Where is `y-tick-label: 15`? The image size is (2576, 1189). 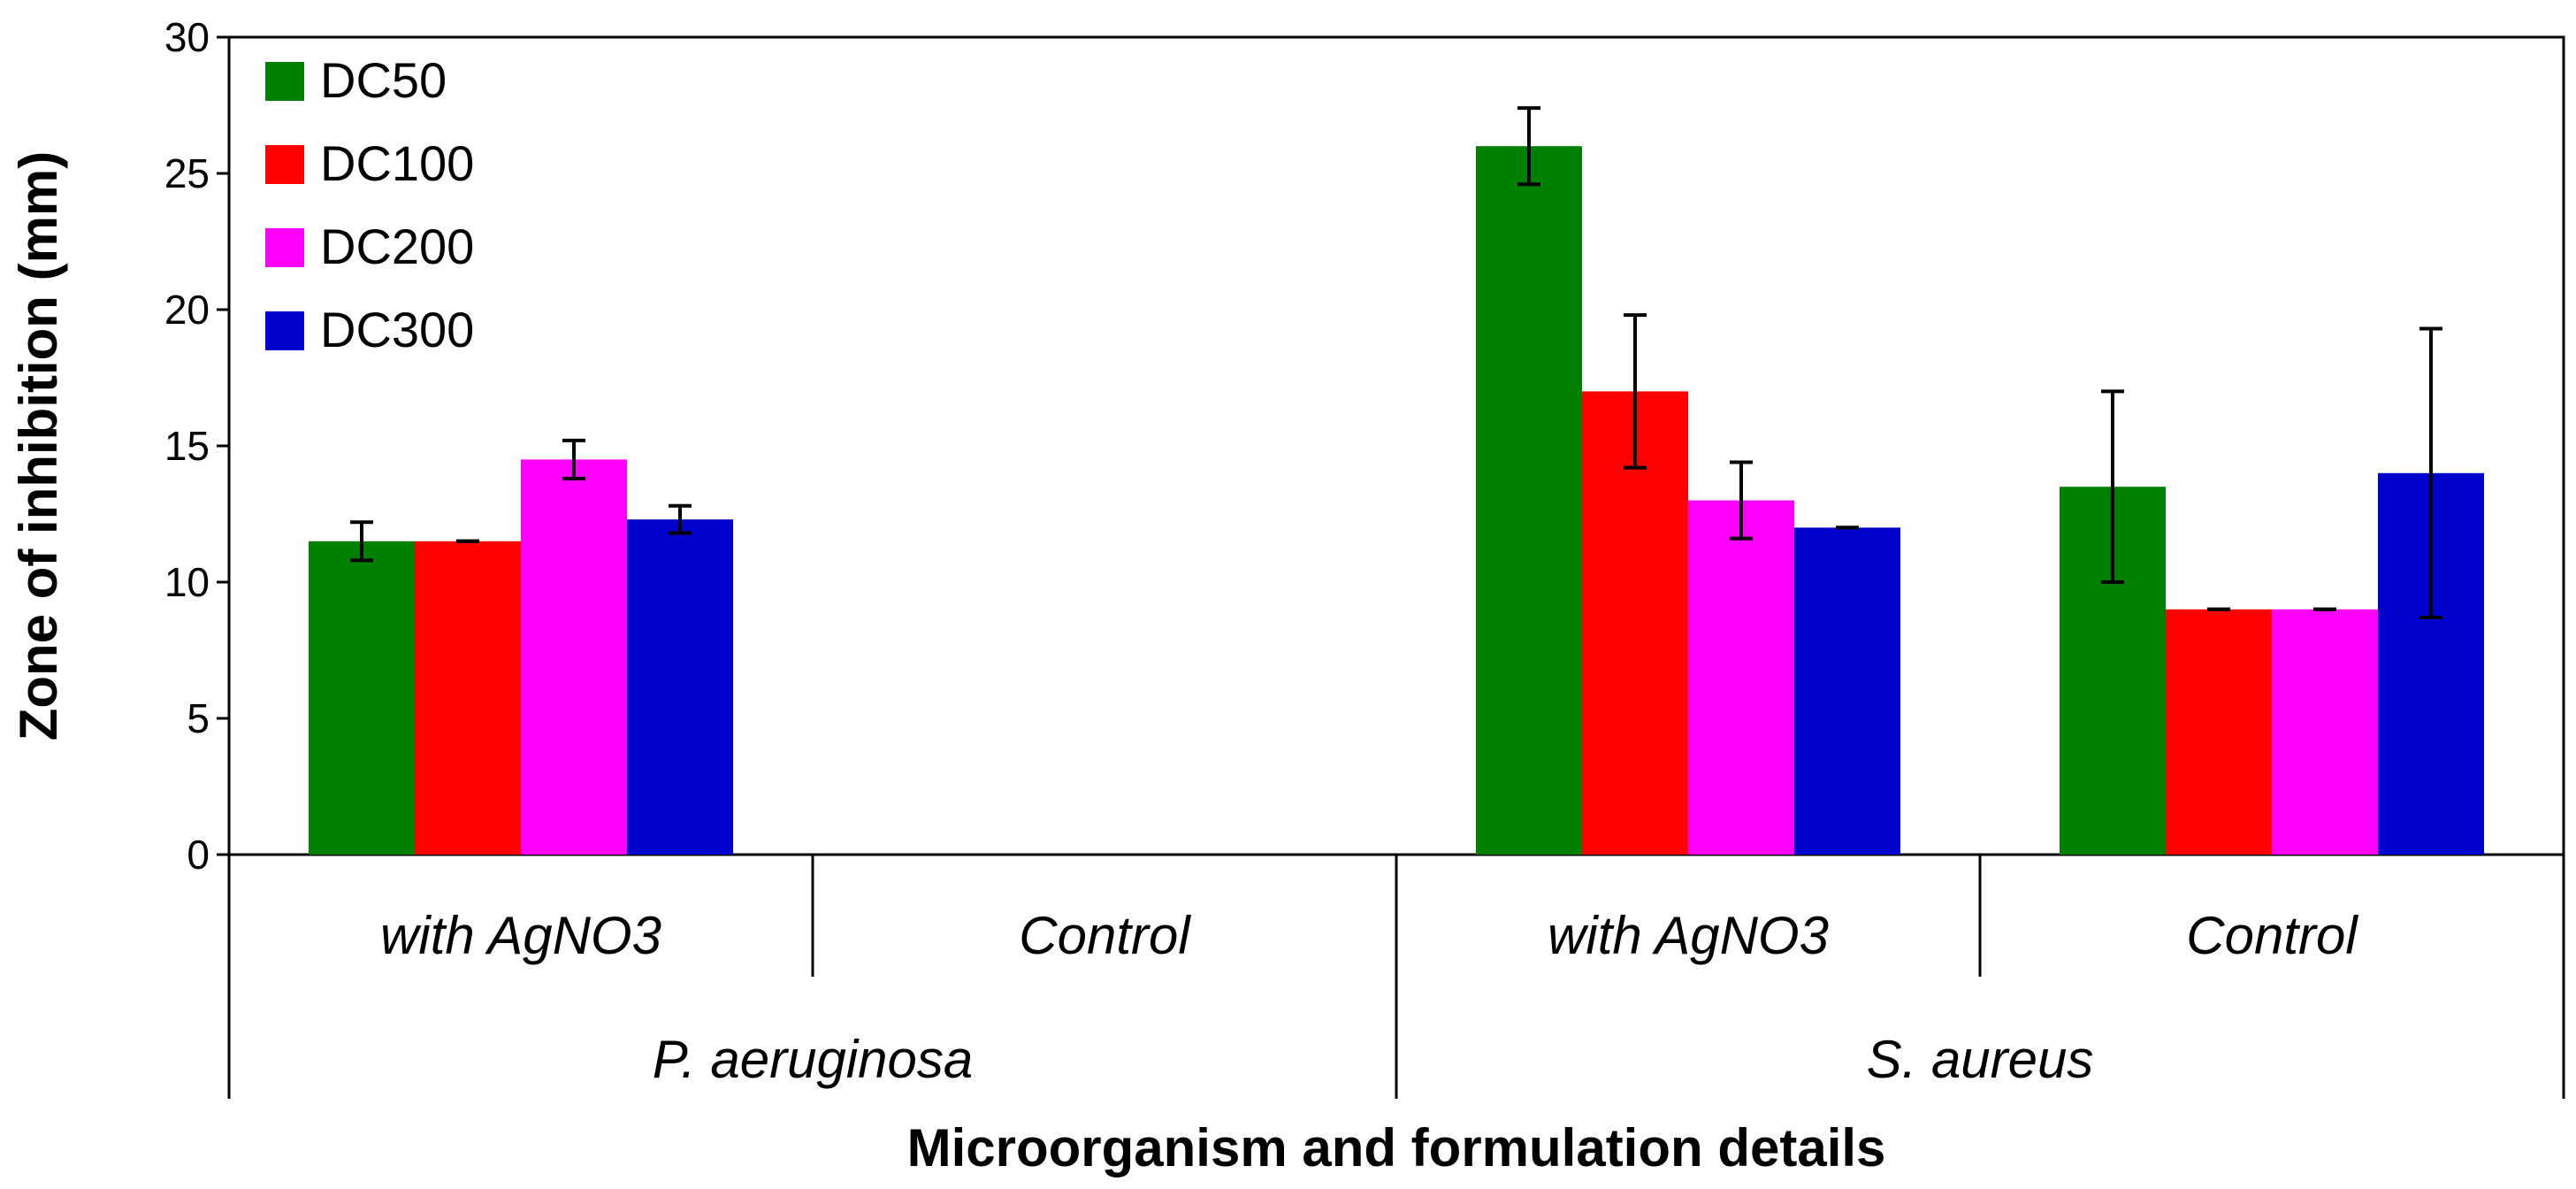 y-tick-label: 15 is located at coordinates (187, 446).